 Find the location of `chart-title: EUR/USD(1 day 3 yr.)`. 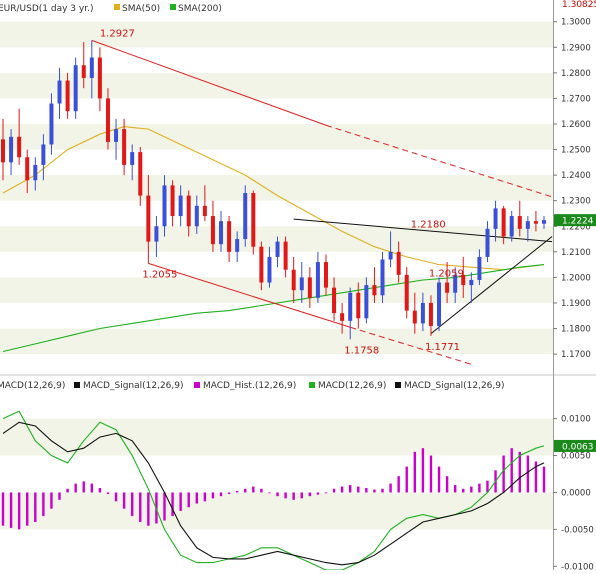

chart-title: EUR/USD(1 day 3 yr.) is located at coordinates (46, 9).